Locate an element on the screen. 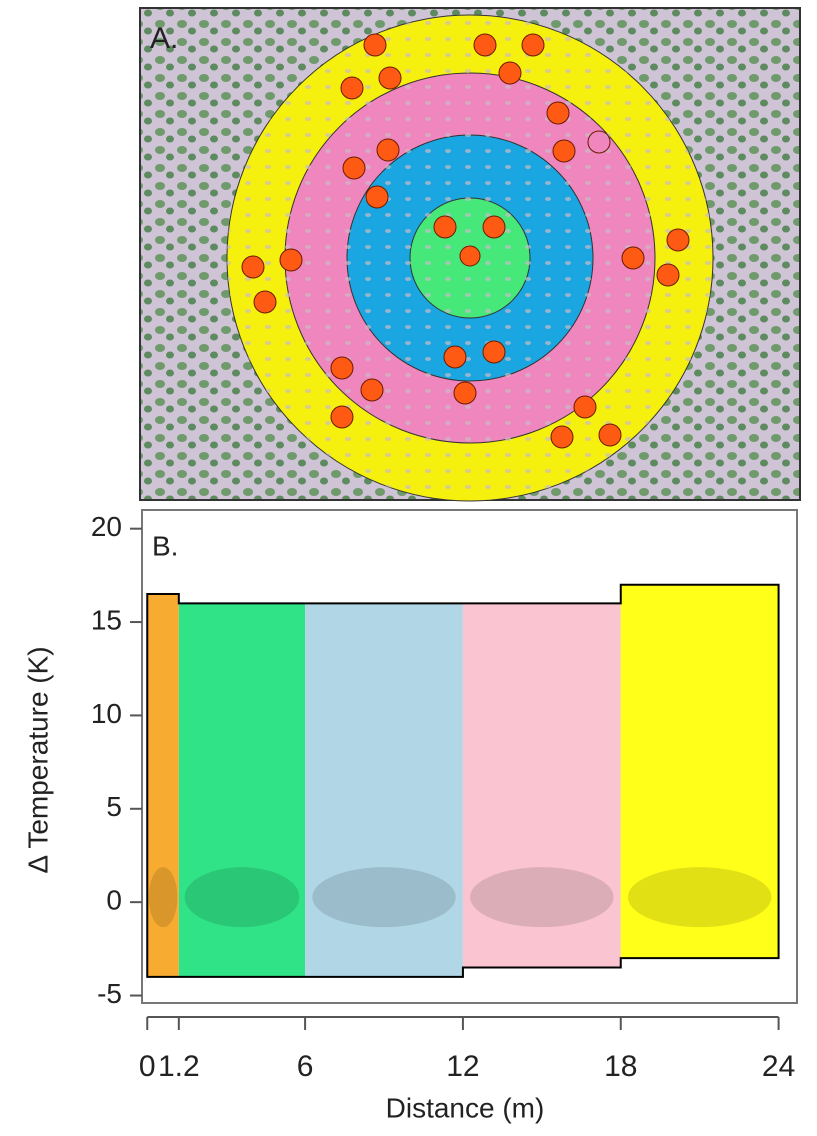 This screenshot has height=1136, width=817. y-tick-label: -5 is located at coordinates (109, 993).